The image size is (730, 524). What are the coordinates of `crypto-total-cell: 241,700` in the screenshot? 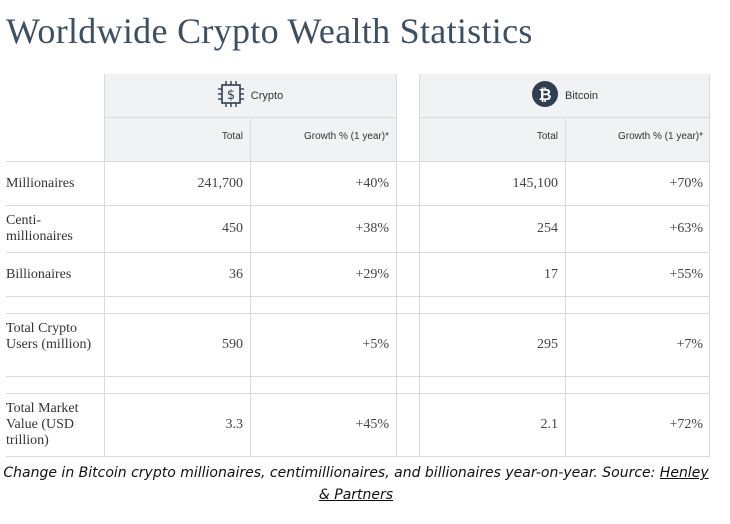 It's located at (220, 183).